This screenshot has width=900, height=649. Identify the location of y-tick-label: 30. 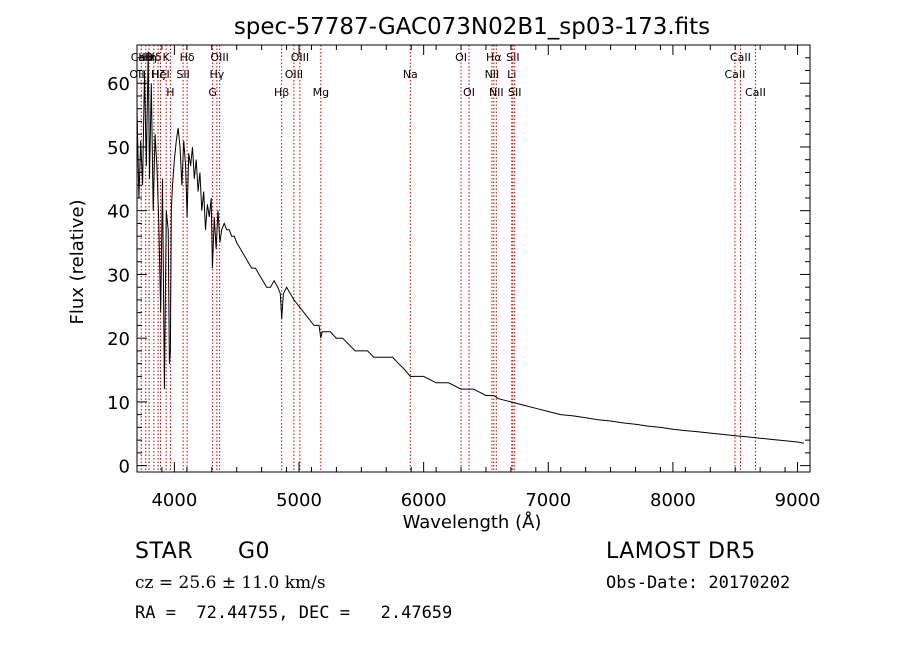
(118, 275).